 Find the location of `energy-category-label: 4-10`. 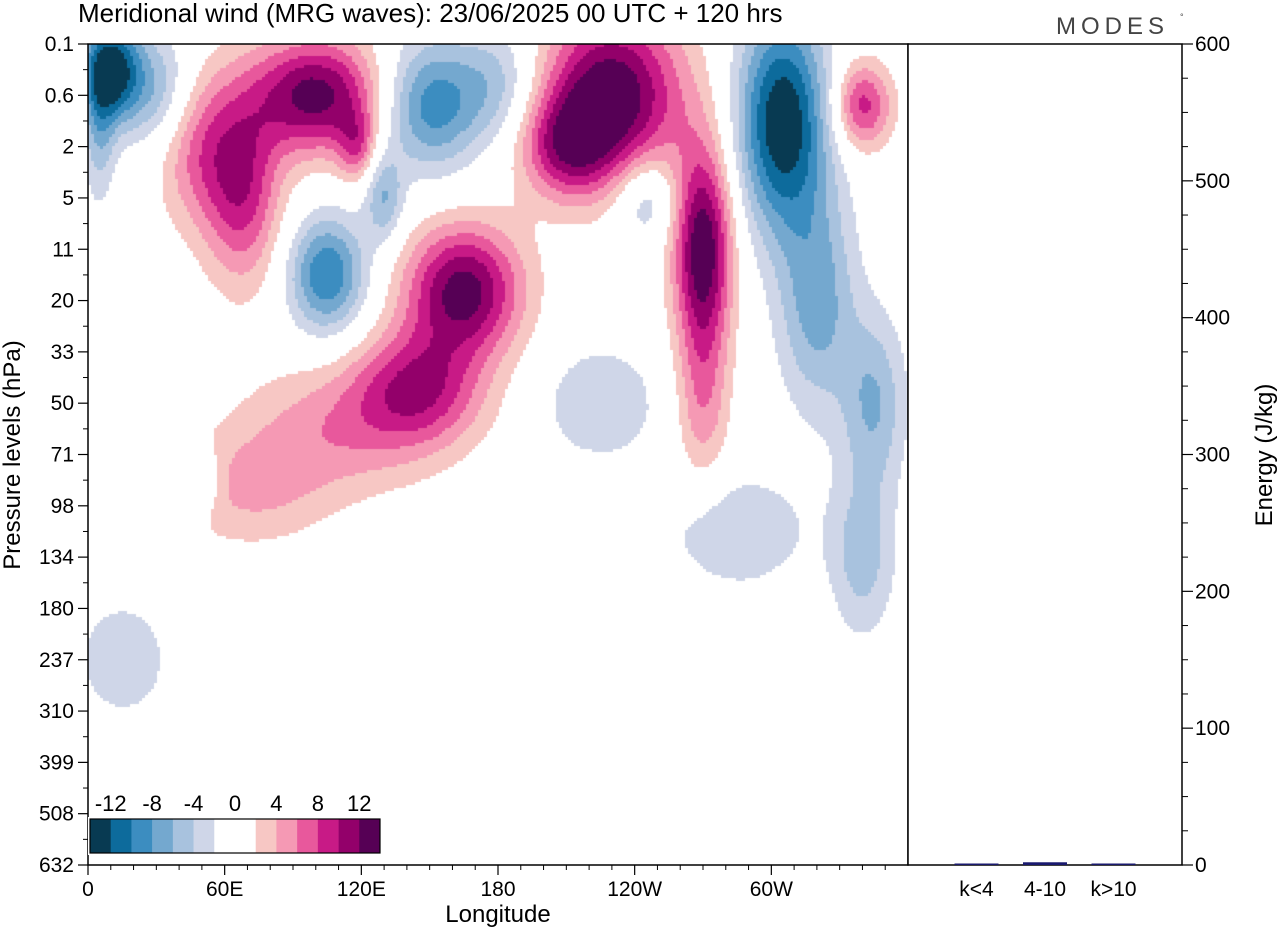

energy-category-label: 4-10 is located at coordinates (1045, 889).